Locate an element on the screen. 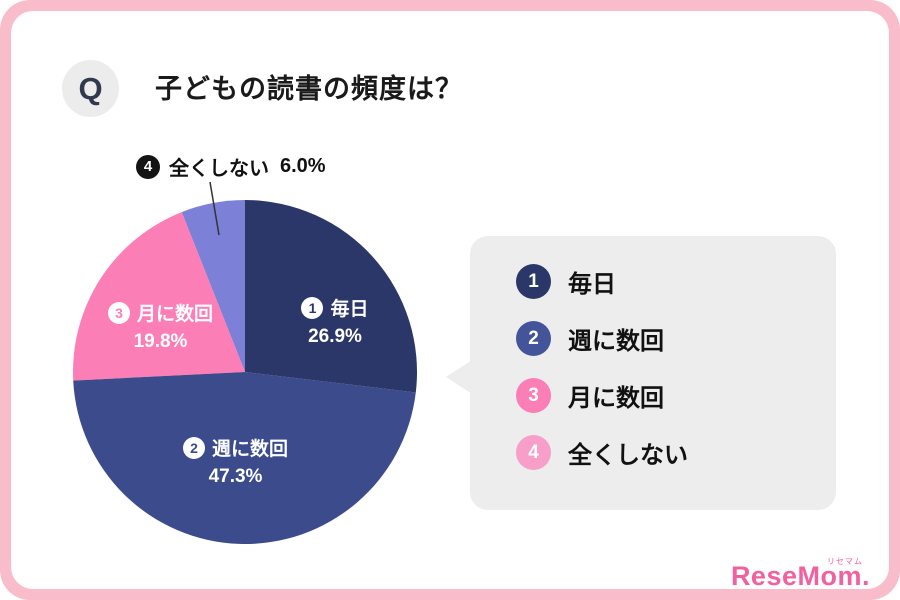 Image resolution: width=900 pixels, height=600 pixels. slice-label-monthly: 3 月に数回 19.8% is located at coordinates (160, 326).